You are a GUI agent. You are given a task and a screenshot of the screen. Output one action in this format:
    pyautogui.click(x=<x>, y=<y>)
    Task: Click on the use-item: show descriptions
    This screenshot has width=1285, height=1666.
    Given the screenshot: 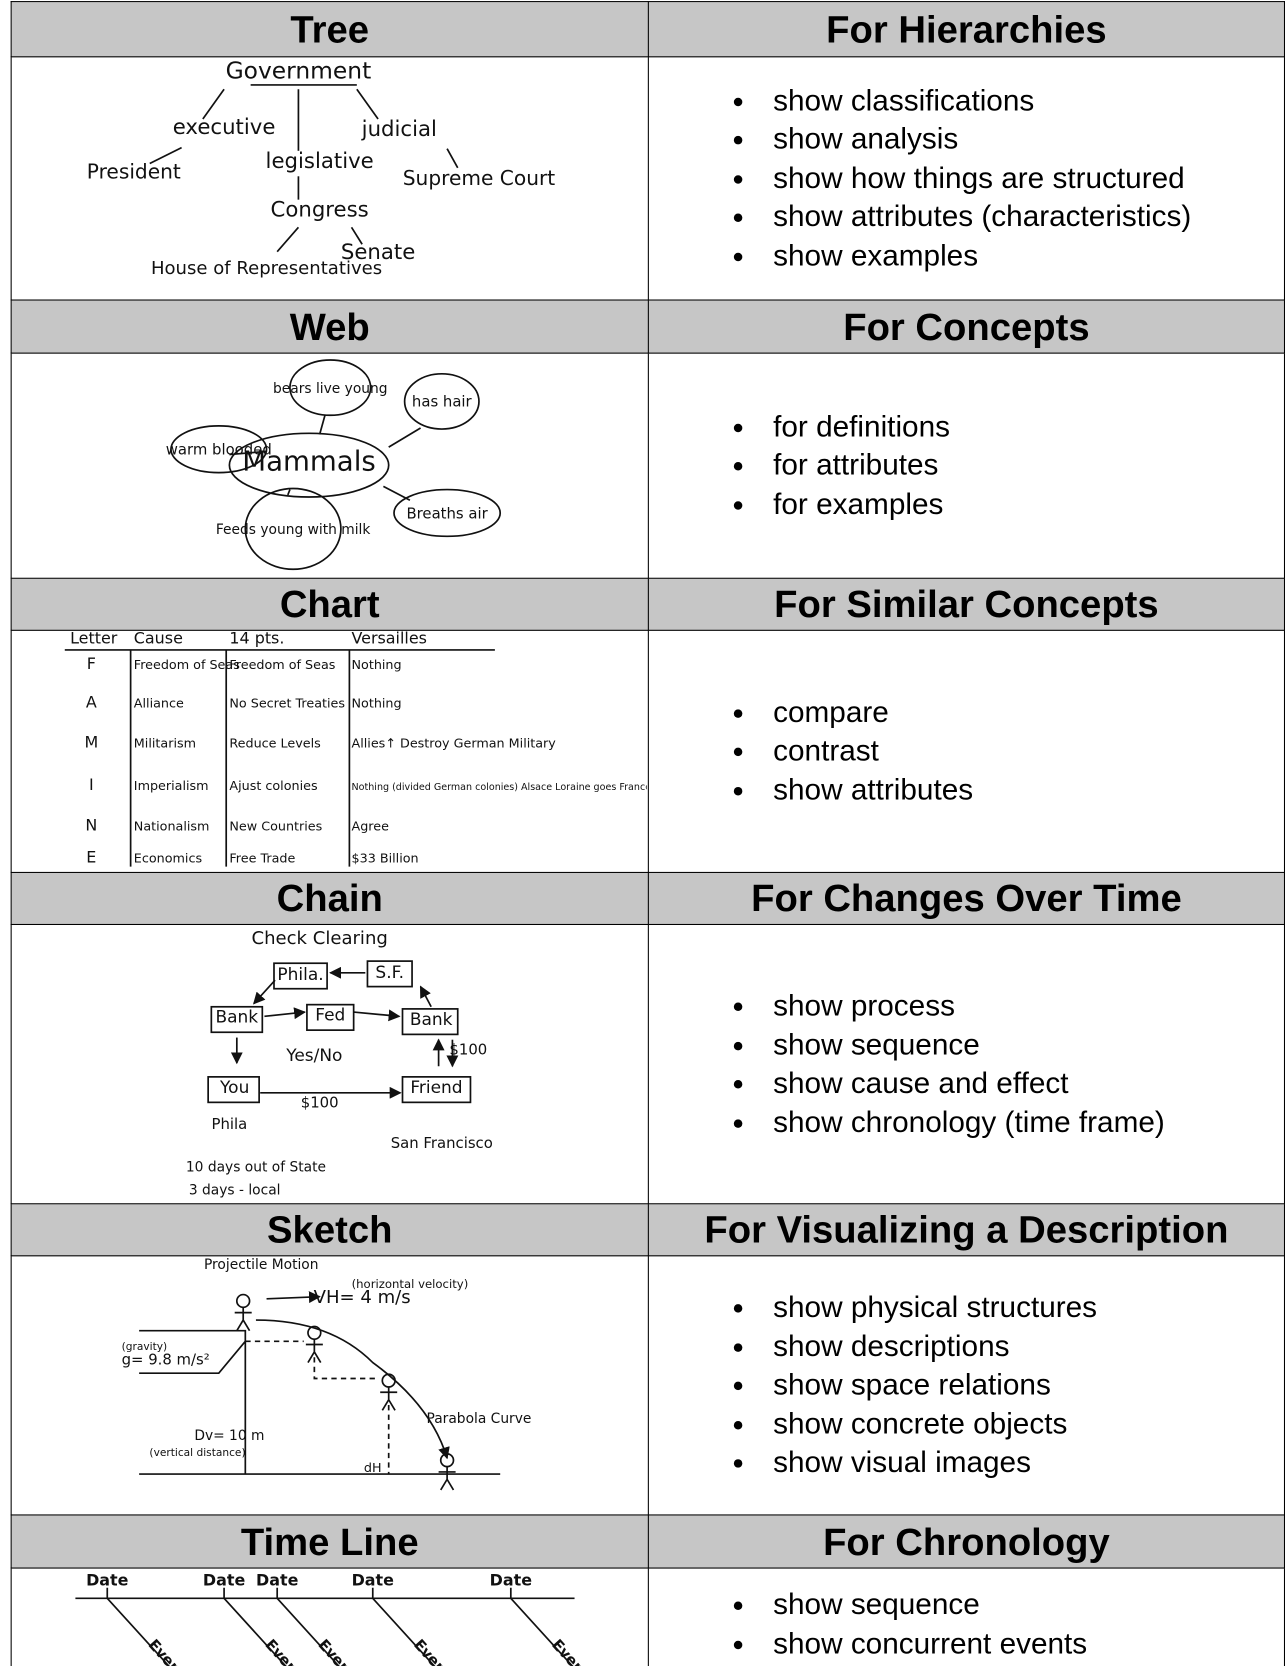 What is the action you would take?
    pyautogui.click(x=1021, y=1346)
    